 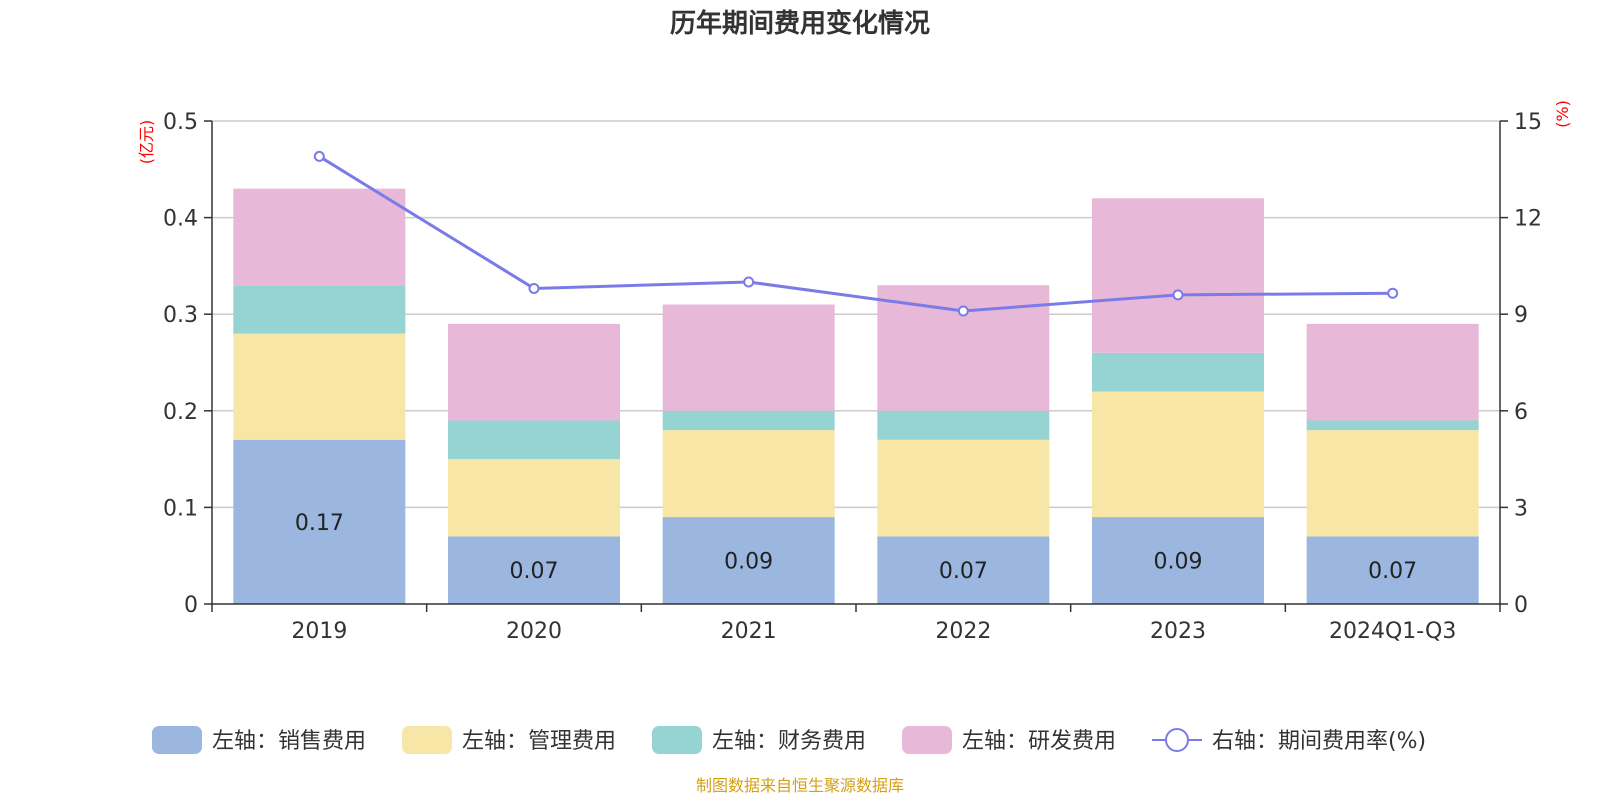 What do you see at coordinates (191, 605) in the screenshot?
I see `left-axis-tick-label: 0` at bounding box center [191, 605].